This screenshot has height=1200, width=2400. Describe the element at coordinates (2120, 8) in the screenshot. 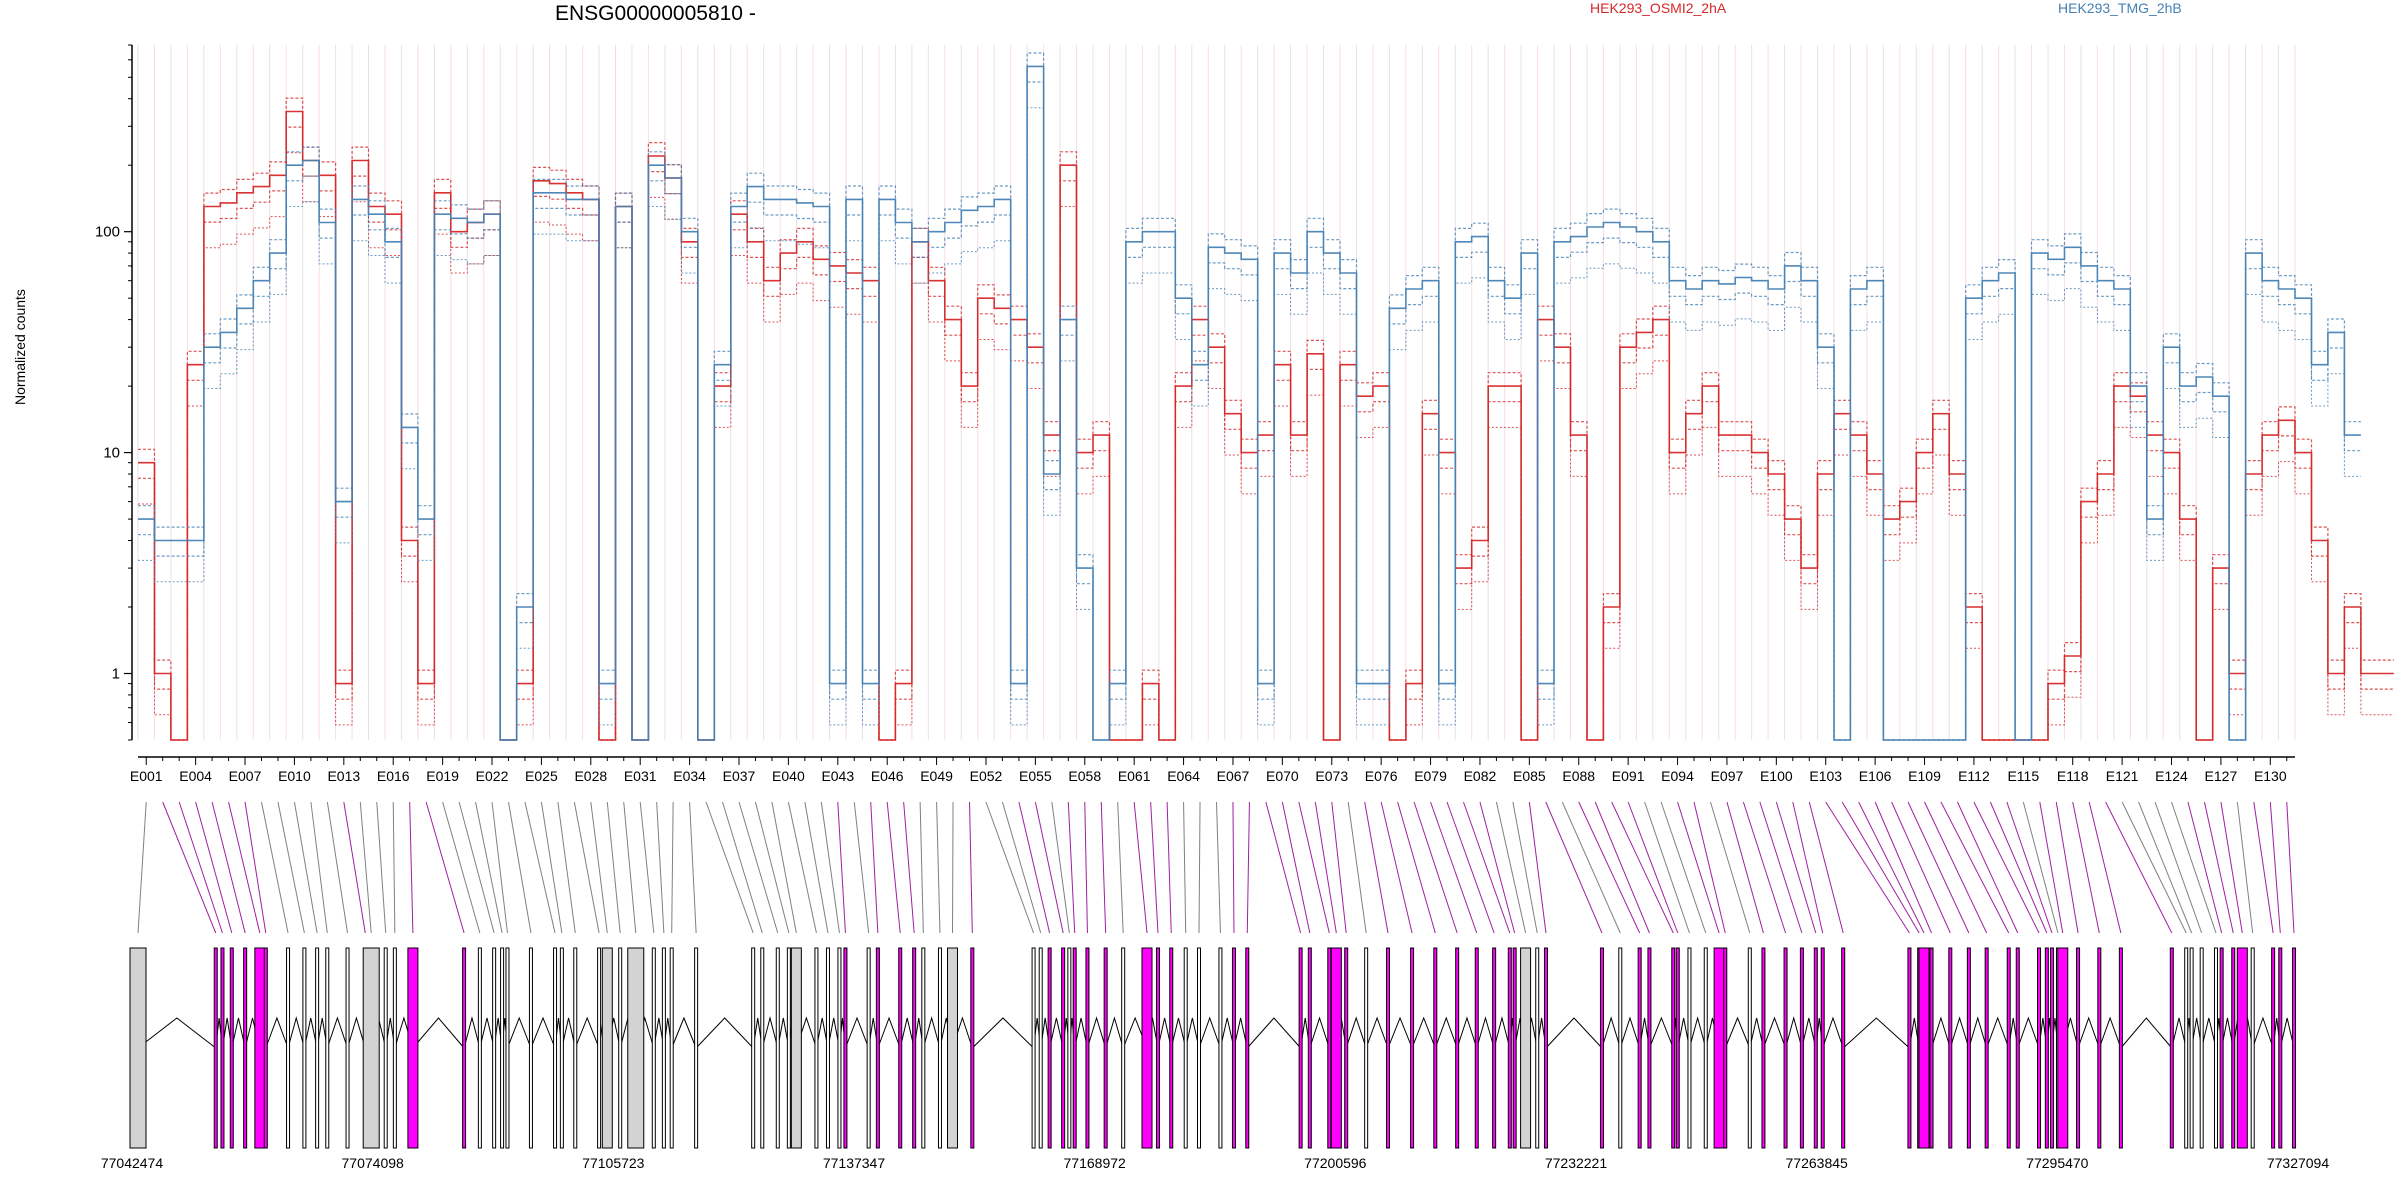

I see `legend-entry-tmg: HEK293_TMG_2hB` at that location.